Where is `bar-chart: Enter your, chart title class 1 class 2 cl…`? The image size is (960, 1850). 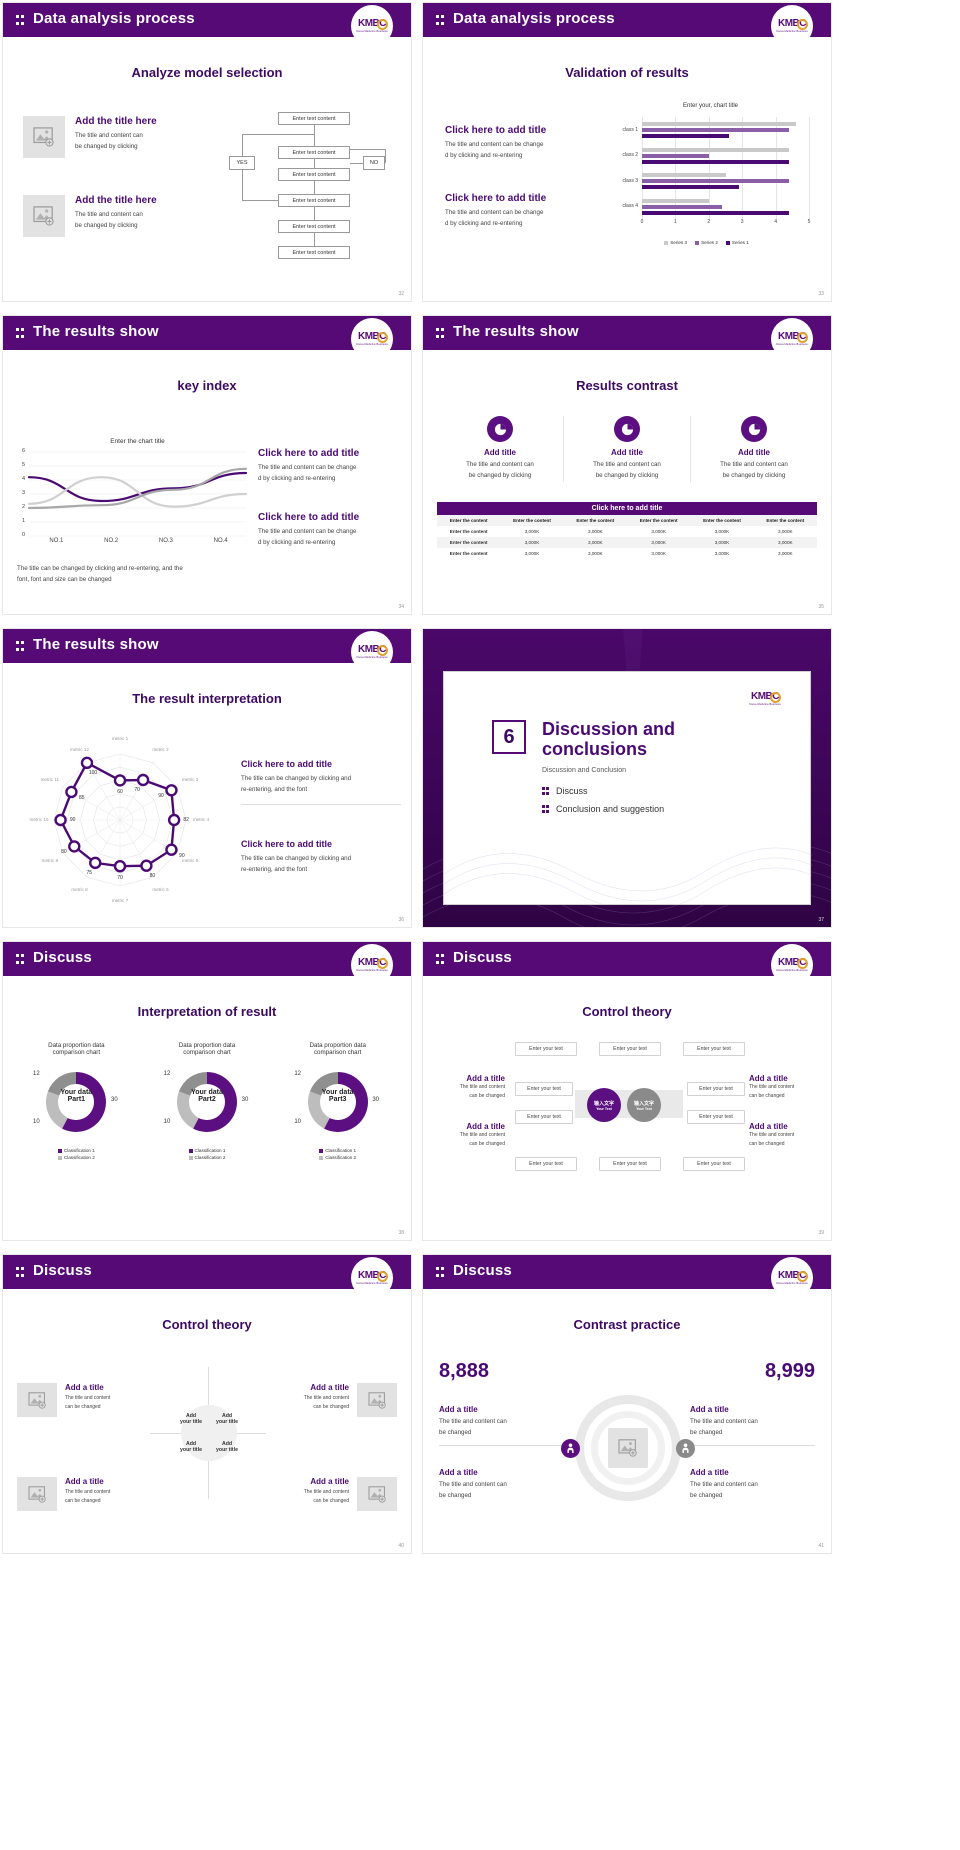
bar-chart: Enter your, chart title class 1 class 2 cl… is located at coordinates (710, 175).